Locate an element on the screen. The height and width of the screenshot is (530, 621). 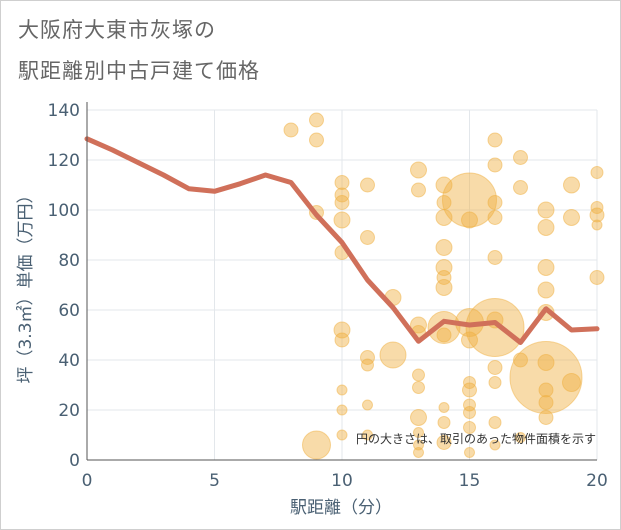
y-tick-label: 80 is located at coordinates (69, 261).